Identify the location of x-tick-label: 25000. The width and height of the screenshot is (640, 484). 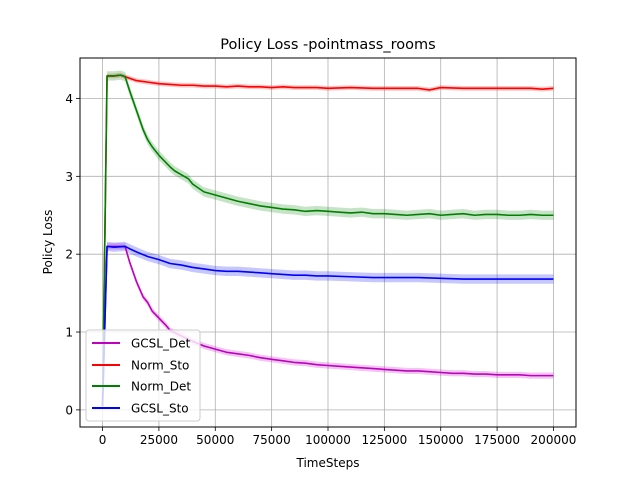
(159, 440).